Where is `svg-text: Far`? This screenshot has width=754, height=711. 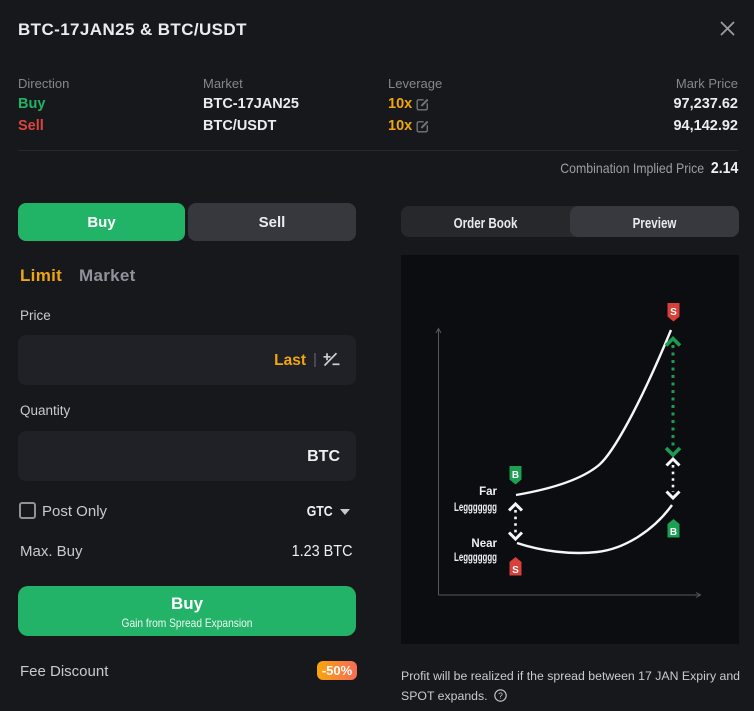
svg-text: Far is located at coordinates (488, 492).